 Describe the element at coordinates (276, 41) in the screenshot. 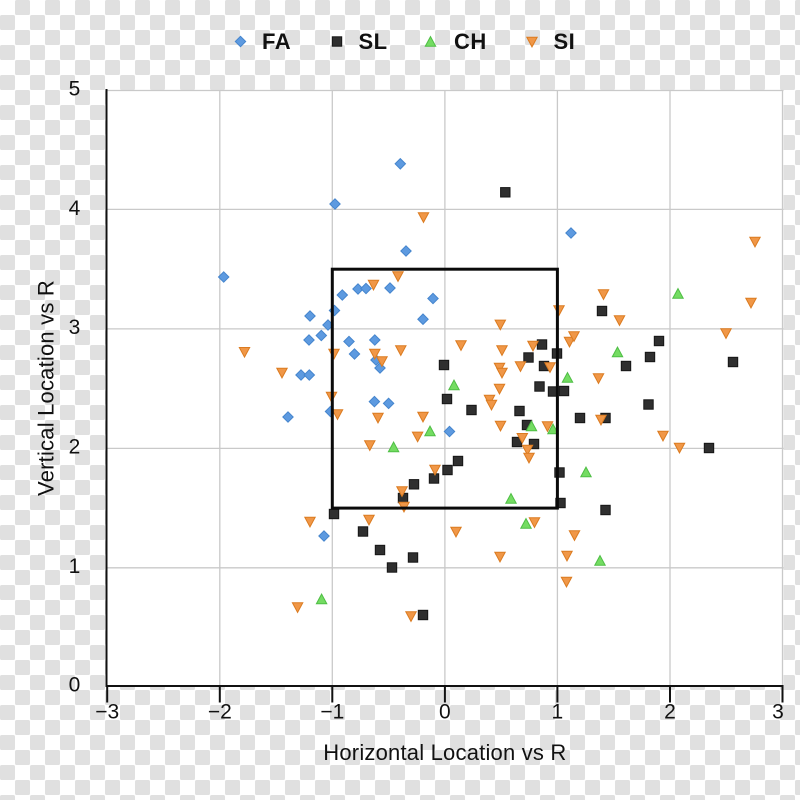

I see `svg-text: FA` at that location.